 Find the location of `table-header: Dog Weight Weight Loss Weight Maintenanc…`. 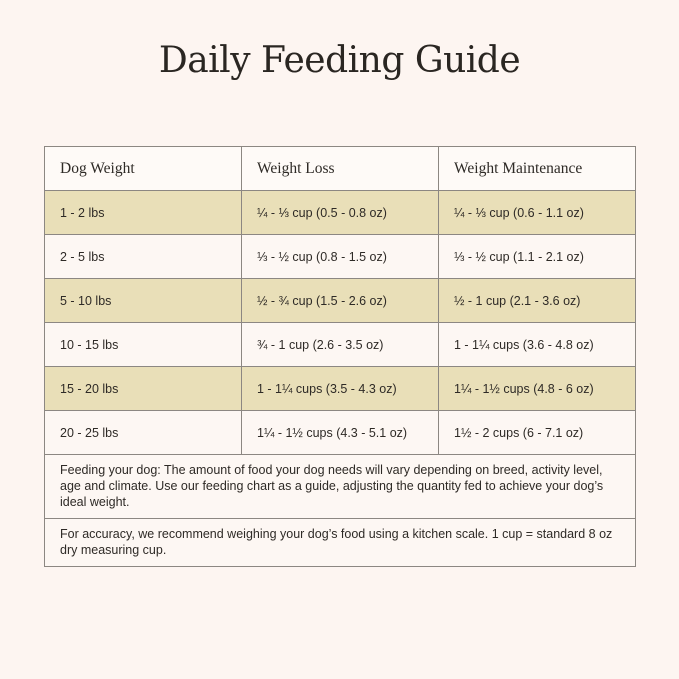

table-header: Dog Weight Weight Loss Weight Maintenanc… is located at coordinates (340, 168).